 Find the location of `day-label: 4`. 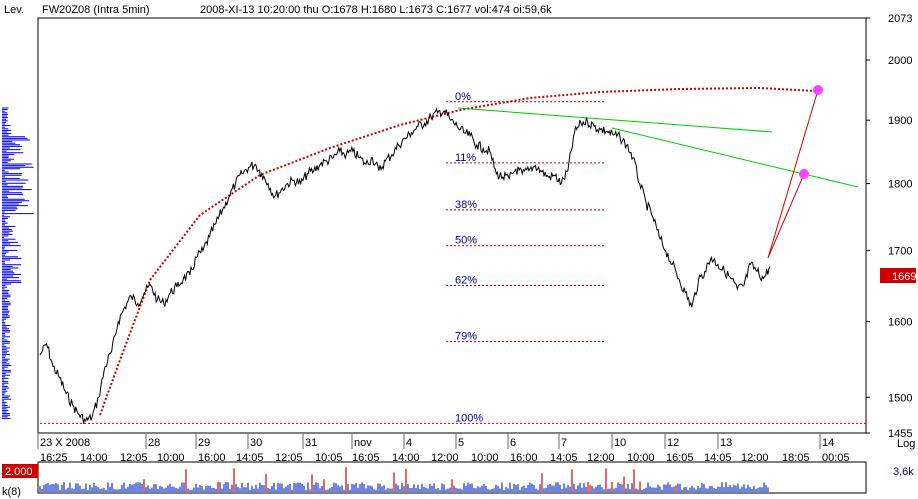

day-label: 4 is located at coordinates (409, 443).